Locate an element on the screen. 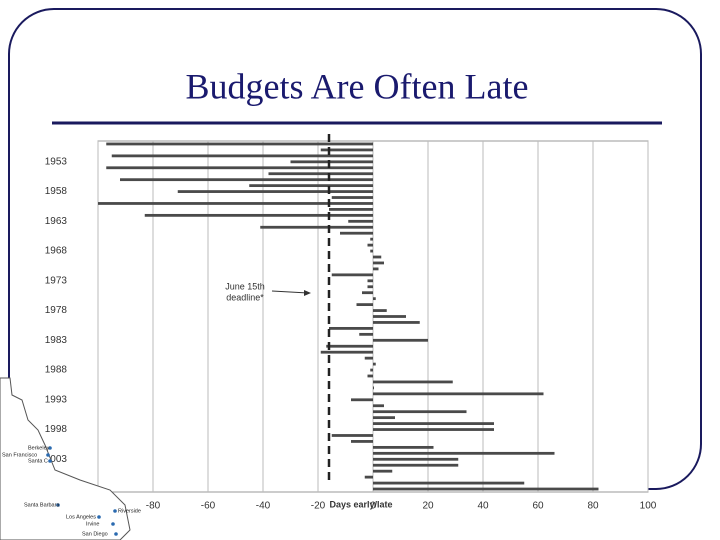  map-label: Santa C is located at coordinates (38, 461).